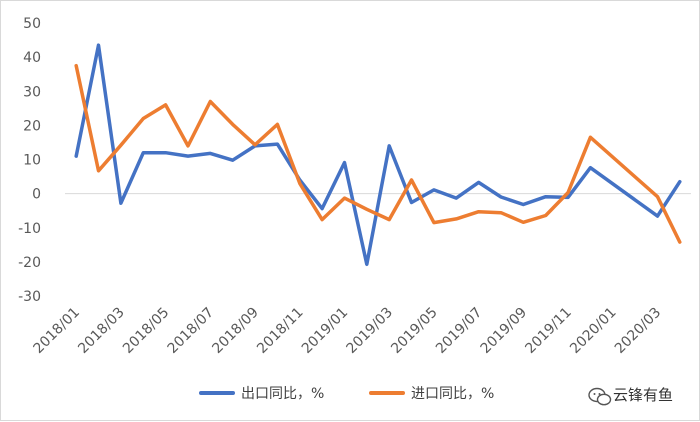  Describe the element at coordinates (280, 331) in the screenshot. I see `x-tick-label: 2018/11` at that location.